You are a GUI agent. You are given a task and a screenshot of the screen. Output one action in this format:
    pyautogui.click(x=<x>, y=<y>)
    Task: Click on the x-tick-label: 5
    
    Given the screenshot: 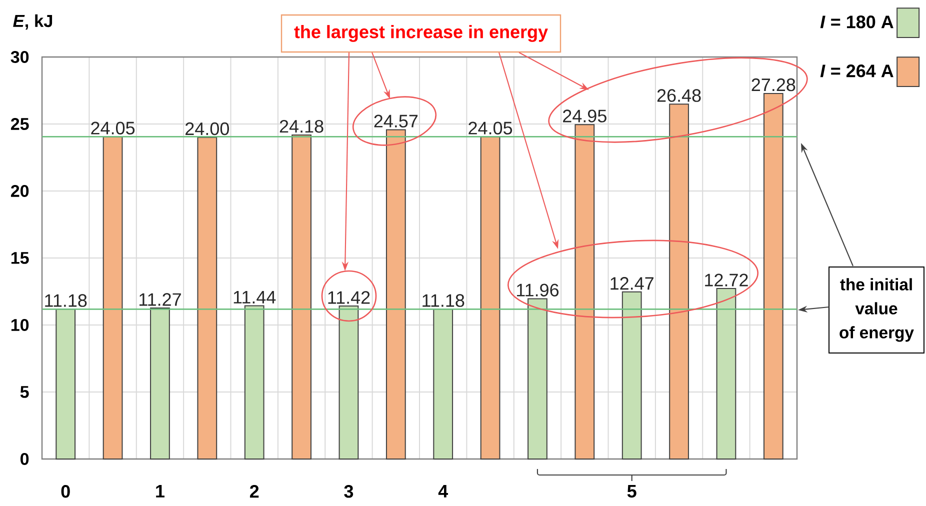 What is the action you would take?
    pyautogui.click(x=631, y=491)
    